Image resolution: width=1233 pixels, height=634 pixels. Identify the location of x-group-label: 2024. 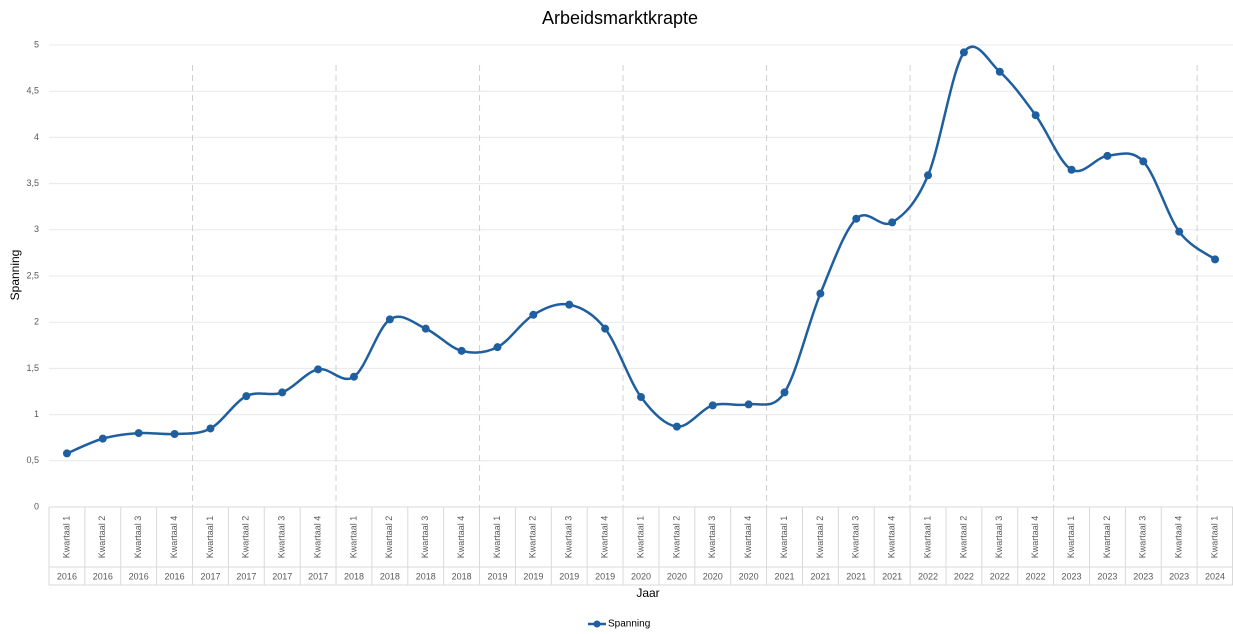
(1215, 576).